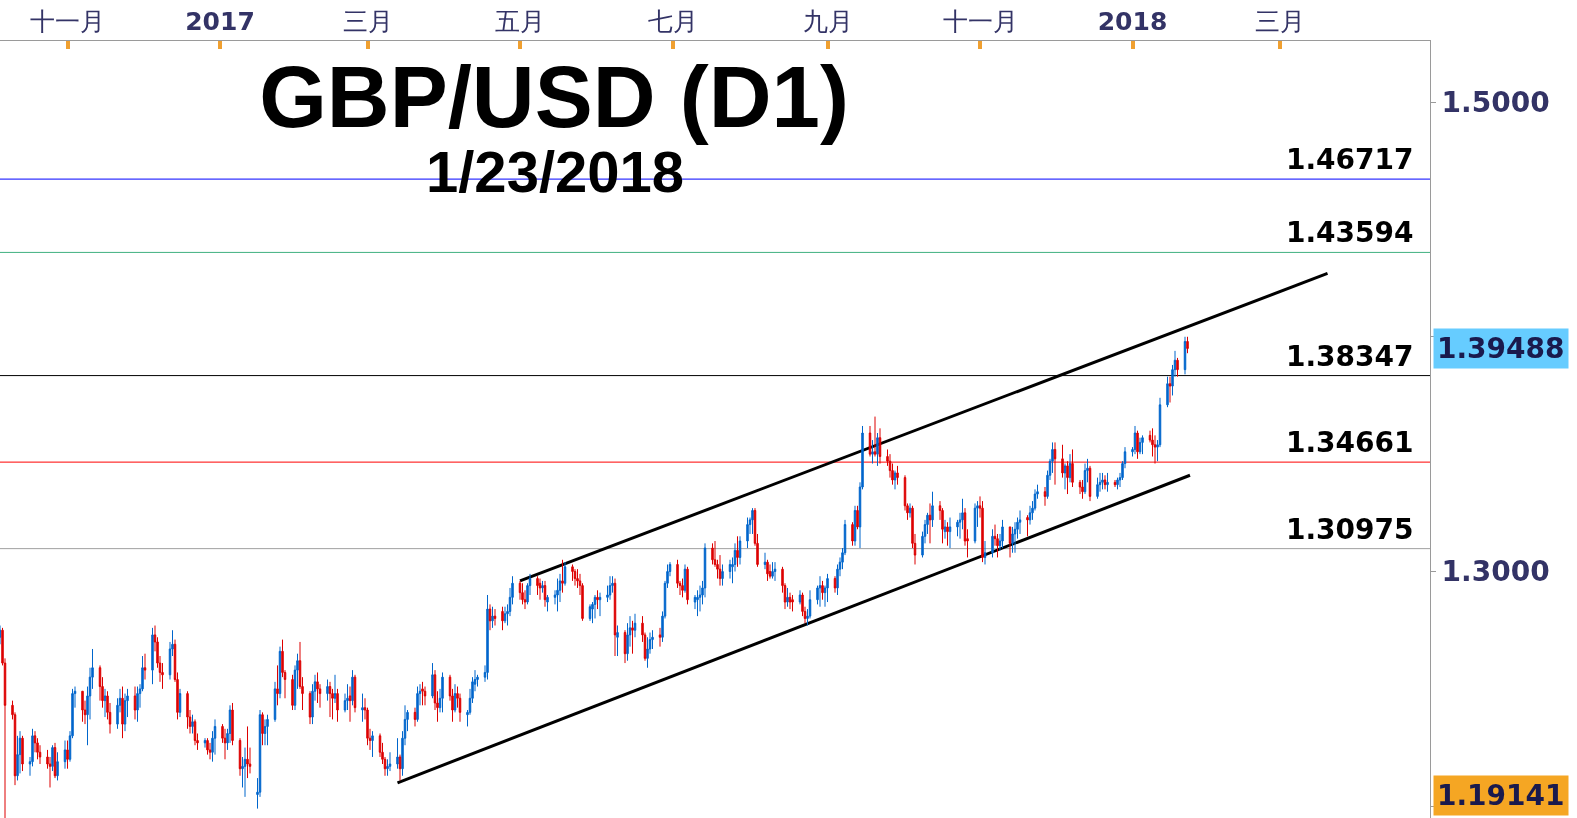 Image resolution: width=1577 pixels, height=818 pixels. I want to click on text: 1.39488, so click(1501, 348).